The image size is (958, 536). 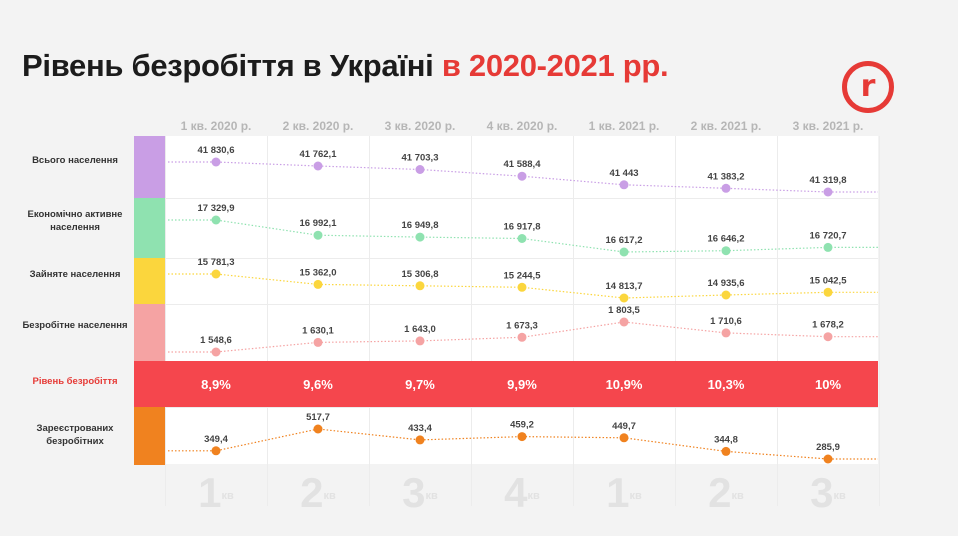 I want to click on row-label-active: Економічно активне населення, so click(x=75, y=221).